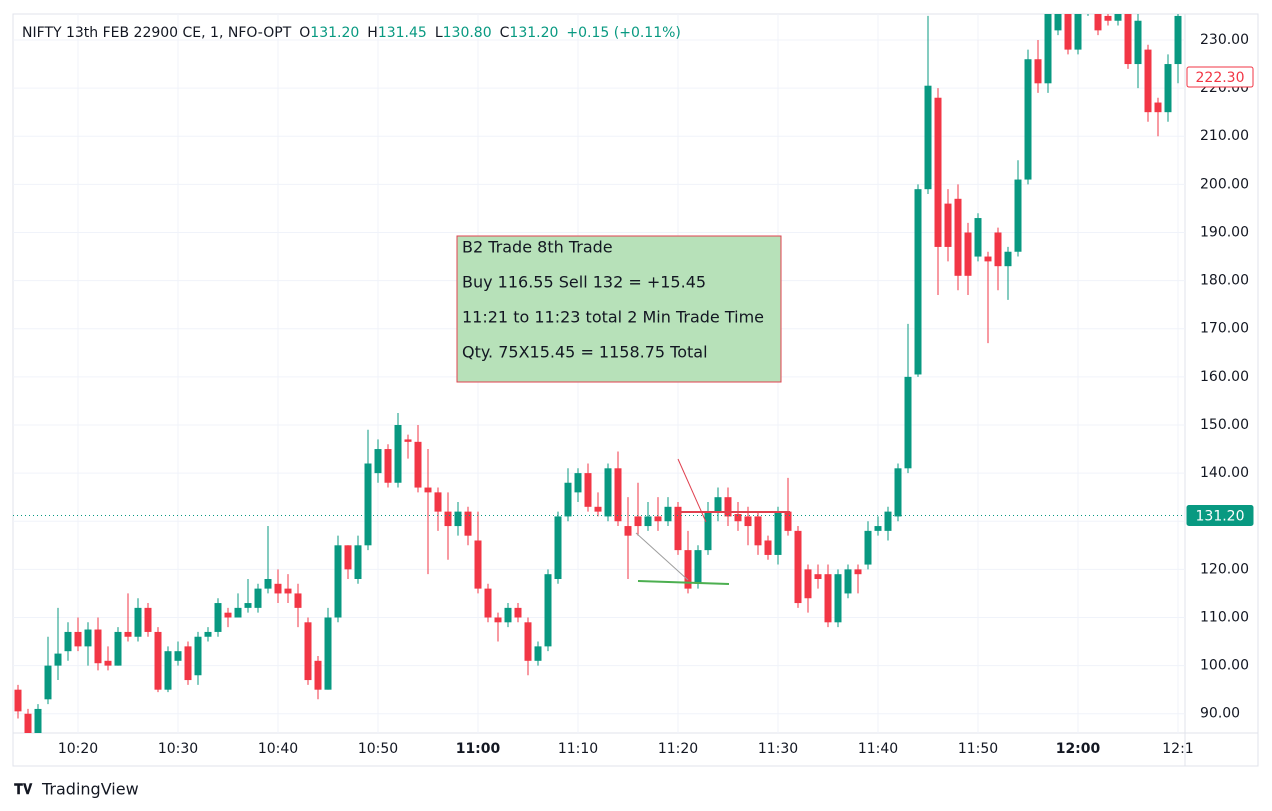 This screenshot has height=811, width=1272. I want to click on logo: 𝐓𝐕, so click(23, 790).